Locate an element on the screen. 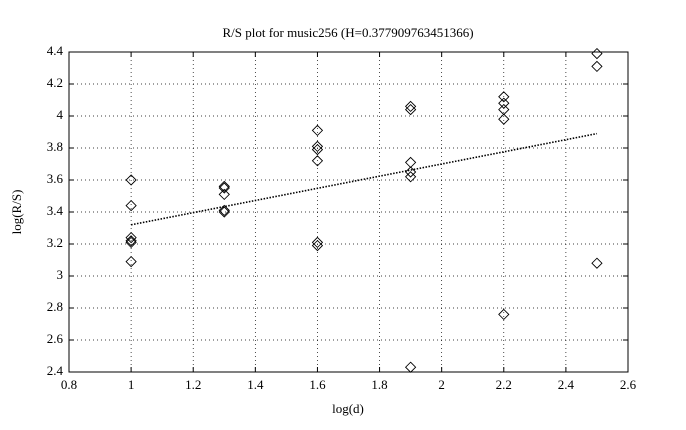  y-tick-label: 3.2 is located at coordinates (55, 242).